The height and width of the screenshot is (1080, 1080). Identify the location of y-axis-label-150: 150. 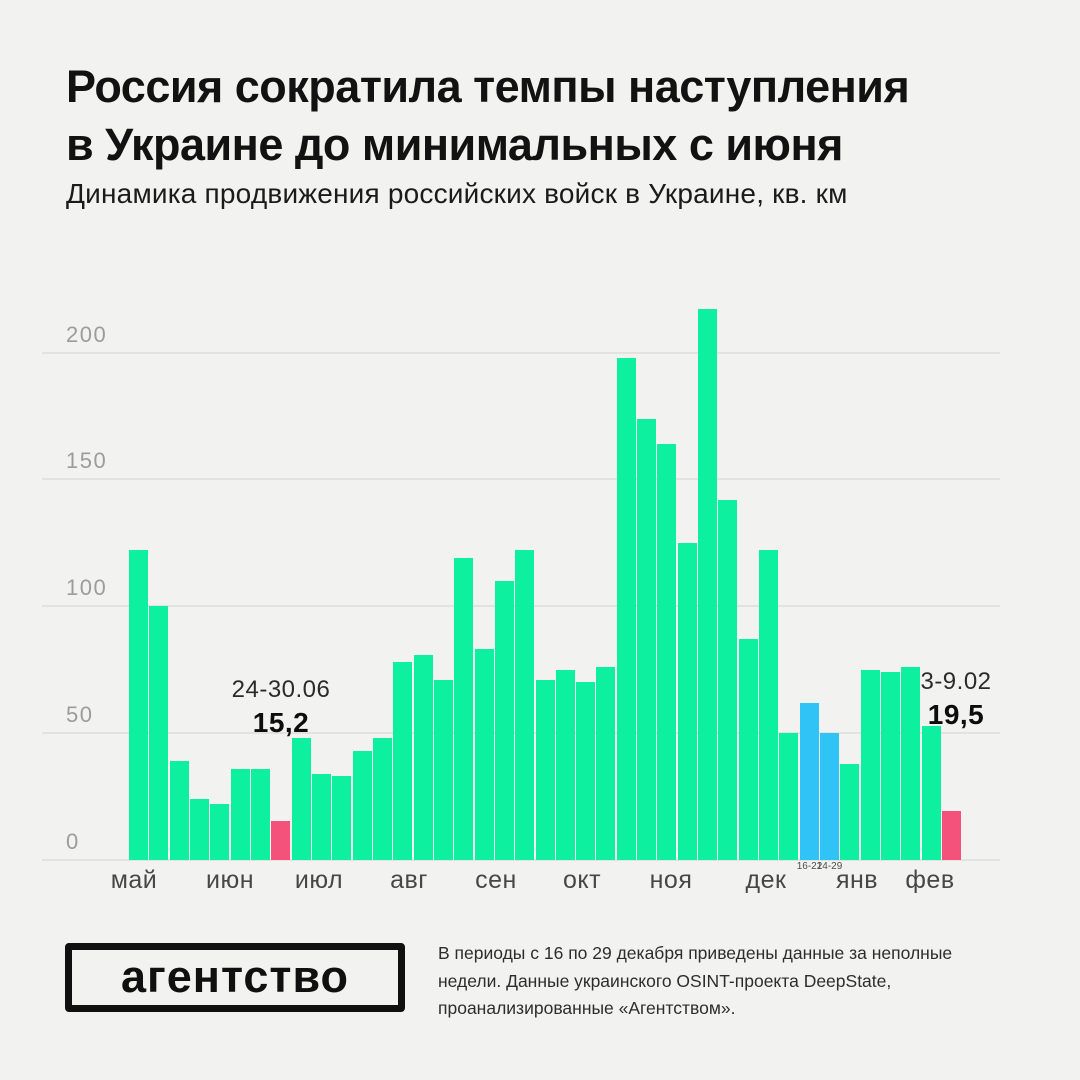
(87, 461).